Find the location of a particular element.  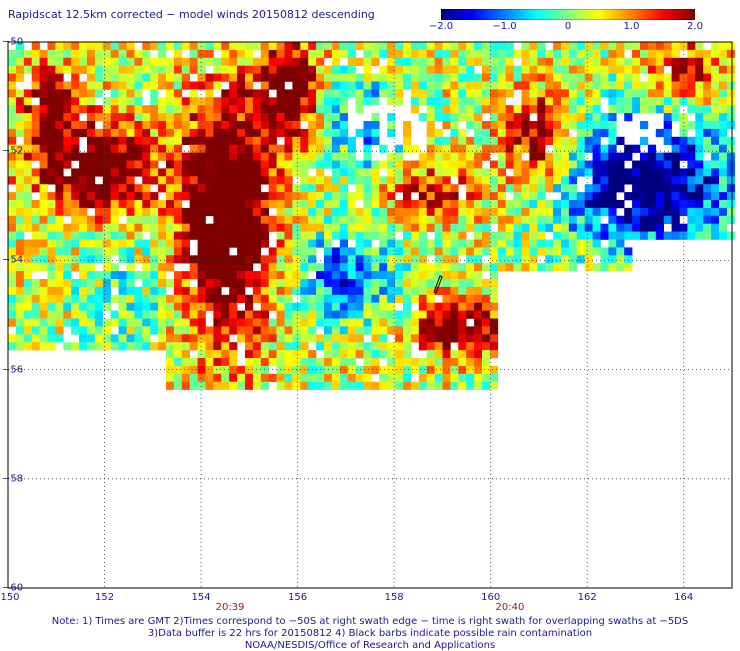

longitude-label: 164 is located at coordinates (684, 597).